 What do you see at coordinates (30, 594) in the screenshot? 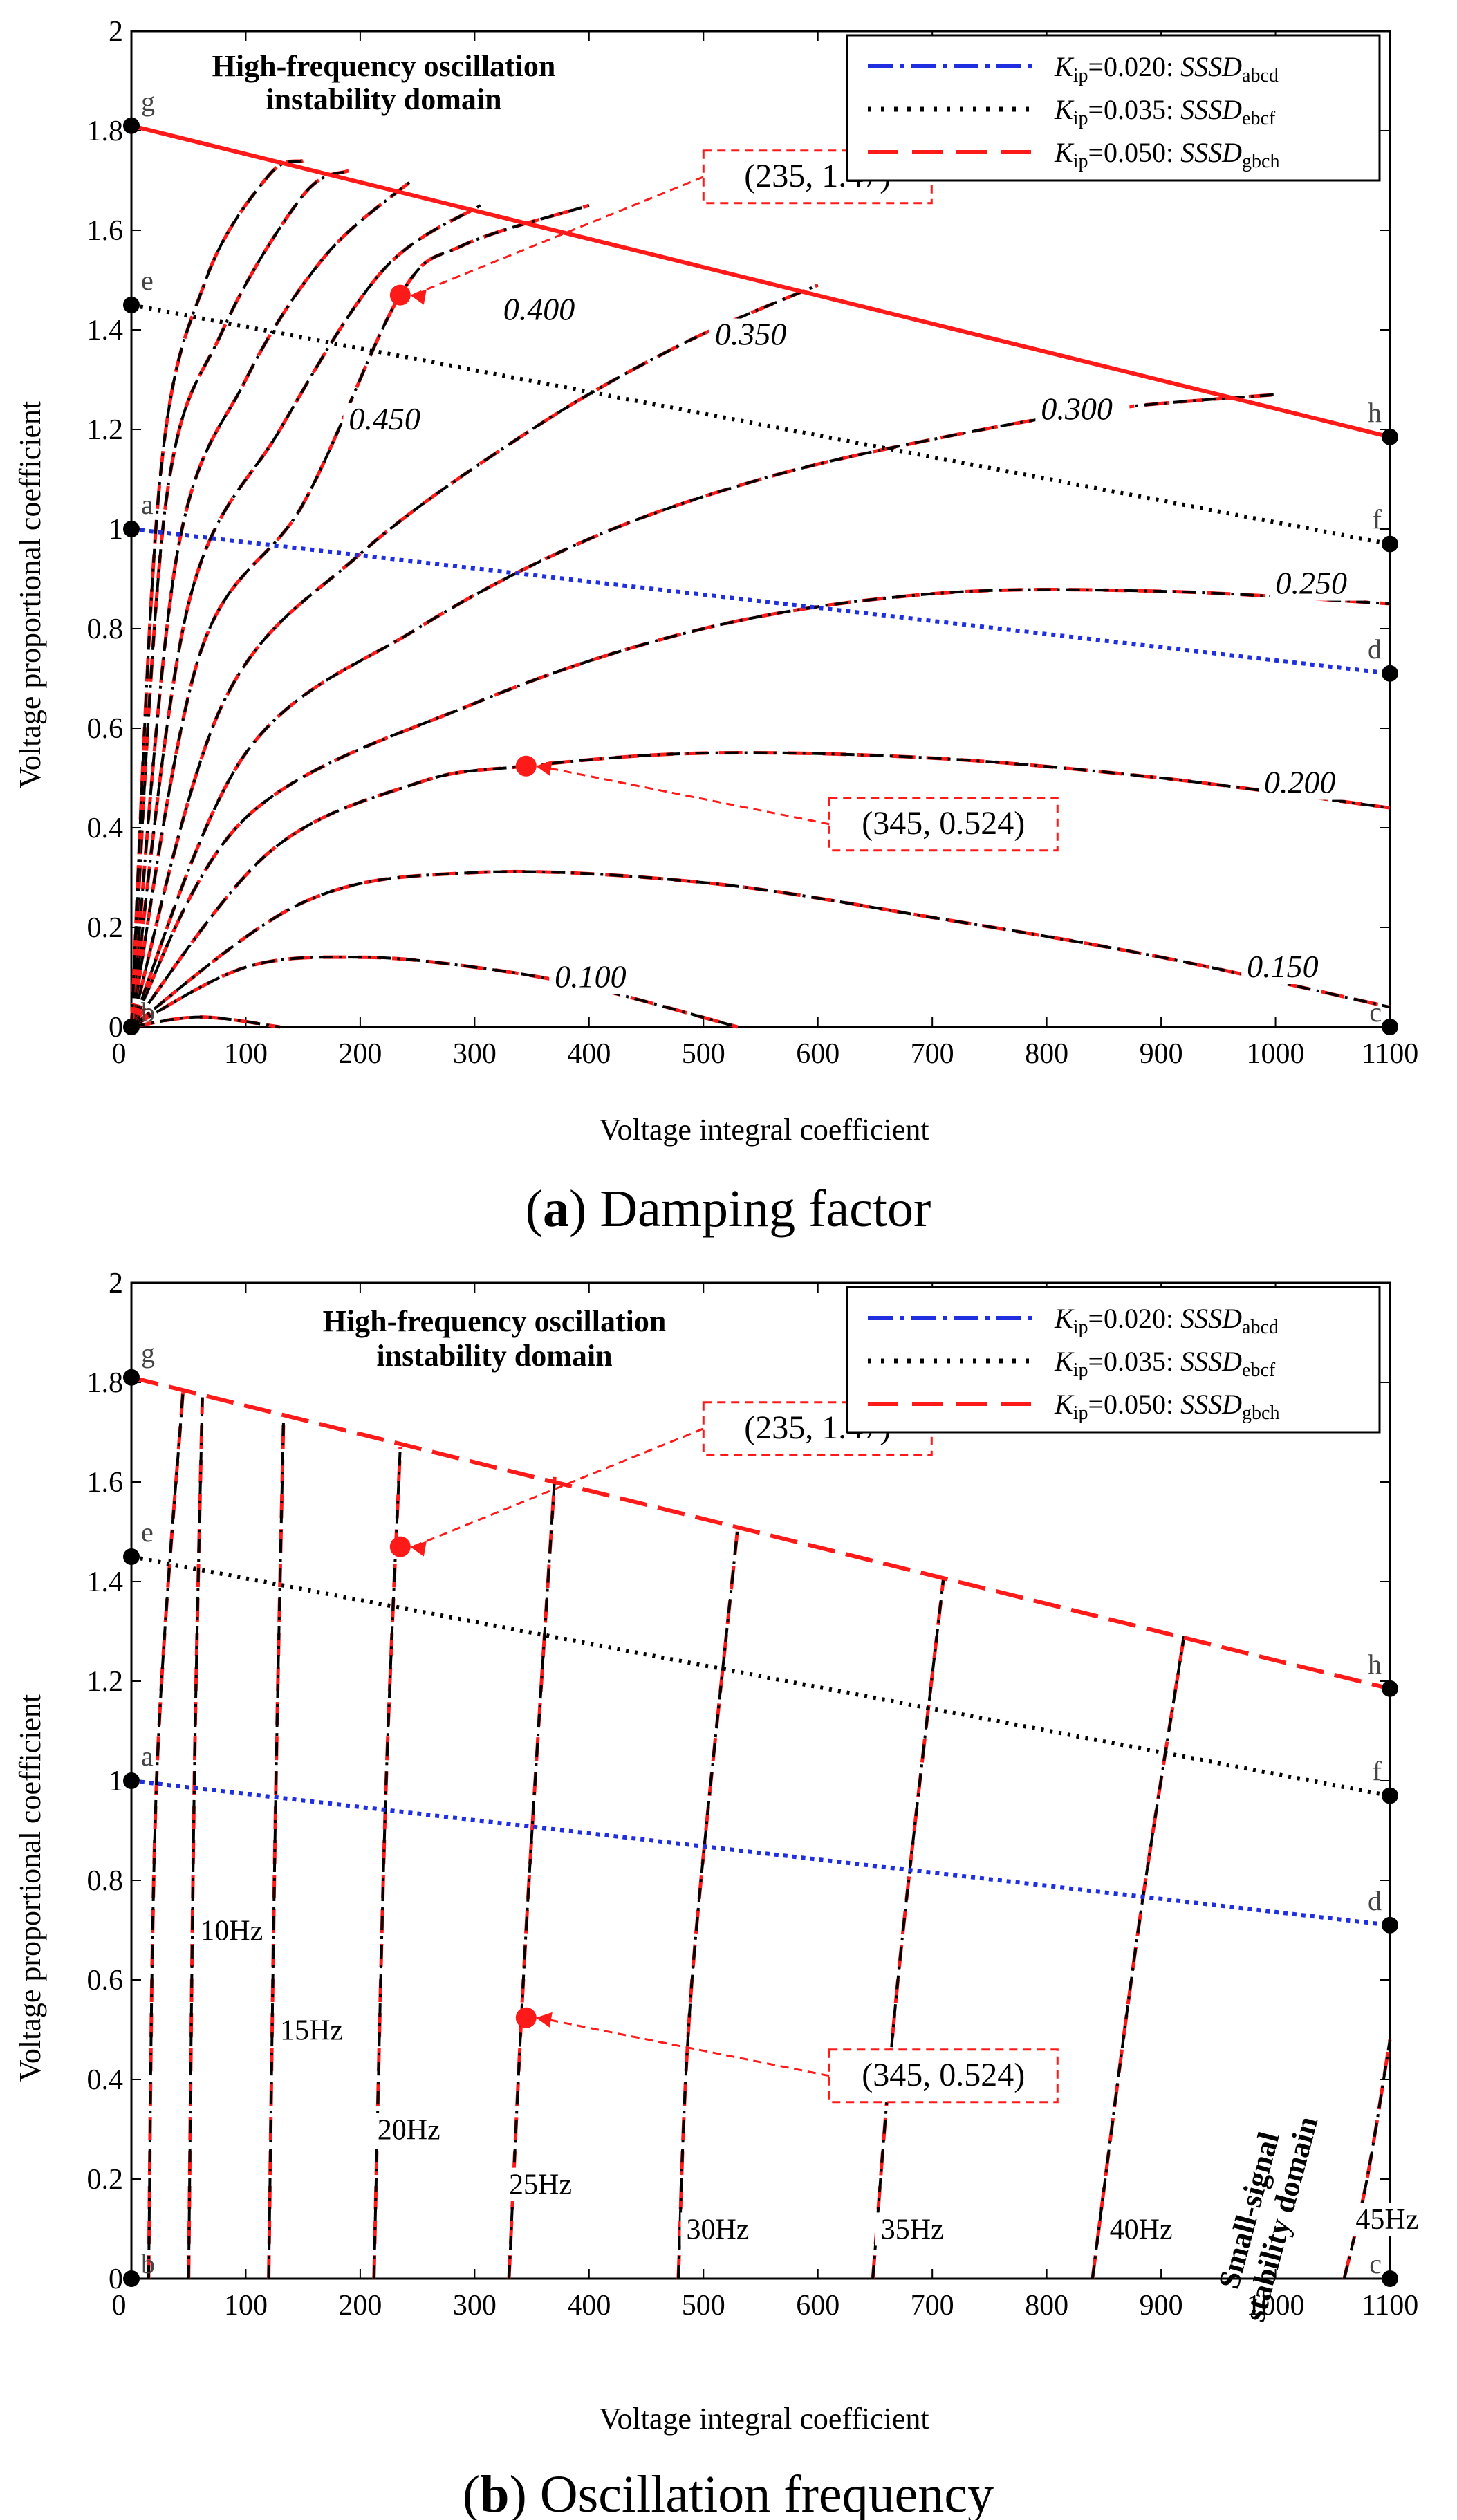
I see `panel-a-ylabel: Voltage proportional coefficient` at bounding box center [30, 594].